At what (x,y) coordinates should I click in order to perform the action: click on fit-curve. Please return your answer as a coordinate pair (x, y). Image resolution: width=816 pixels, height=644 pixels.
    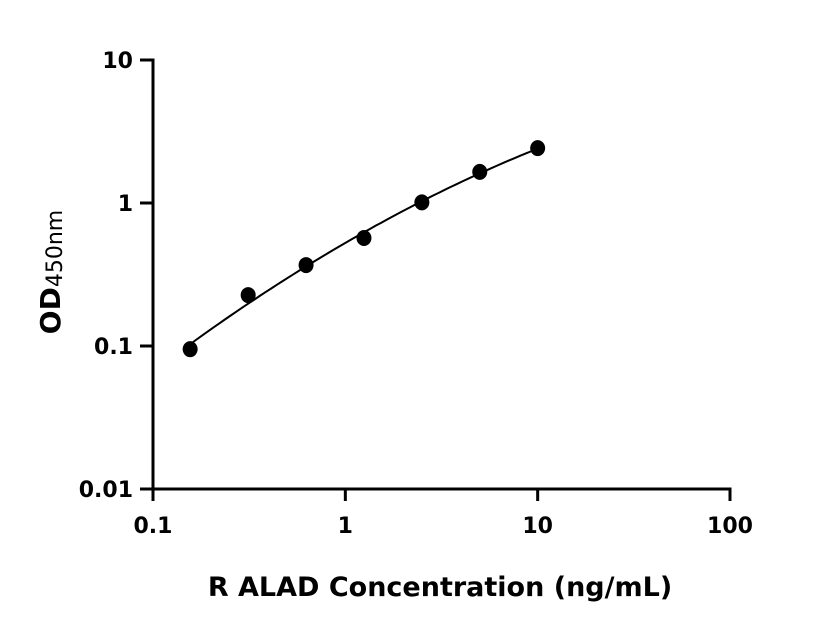
    Looking at the image, I should click on (364, 246).